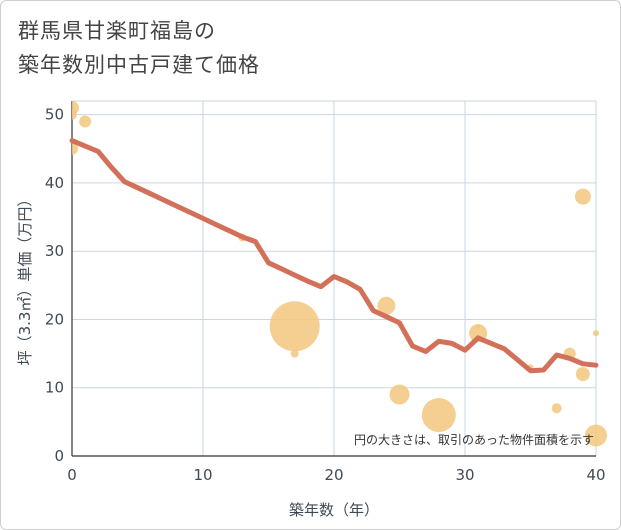 This screenshot has height=530, width=621. Describe the element at coordinates (474, 439) in the screenshot. I see `bubble-size-note: 円の大きさは、取引のあった物件面積を示す` at that location.